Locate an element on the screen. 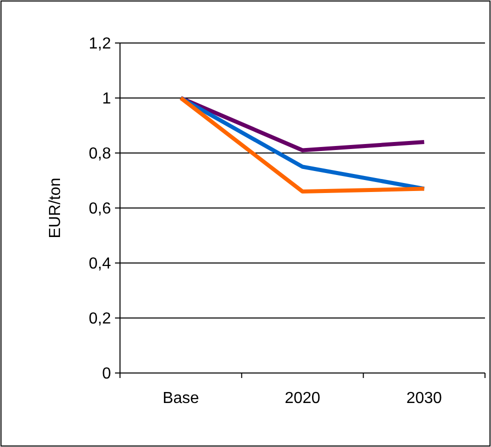 This screenshot has height=447, width=491. y-axis-title: EUR/ton is located at coordinates (55, 208).